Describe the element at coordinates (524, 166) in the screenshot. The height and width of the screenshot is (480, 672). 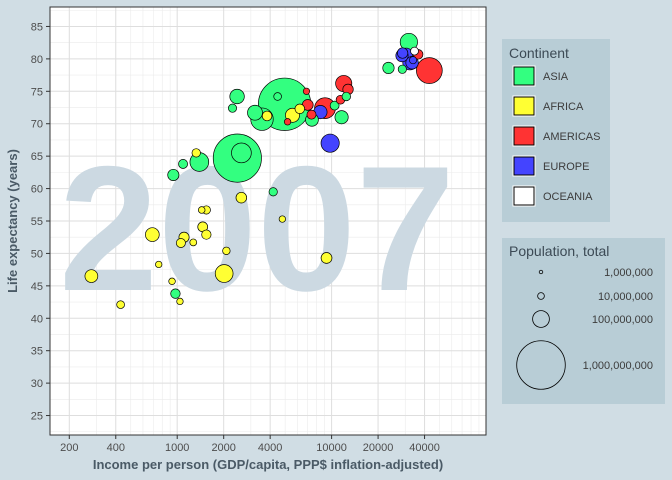
I see `legend-swatch-europe` at that location.